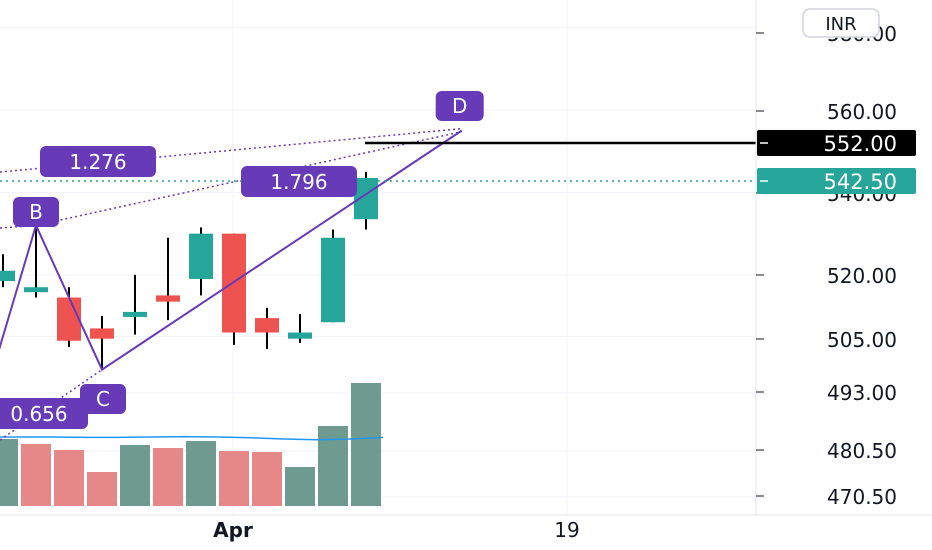 The width and height of the screenshot is (932, 550). What do you see at coordinates (860, 182) in the screenshot?
I see `price-tag-label: 542.50` at bounding box center [860, 182].